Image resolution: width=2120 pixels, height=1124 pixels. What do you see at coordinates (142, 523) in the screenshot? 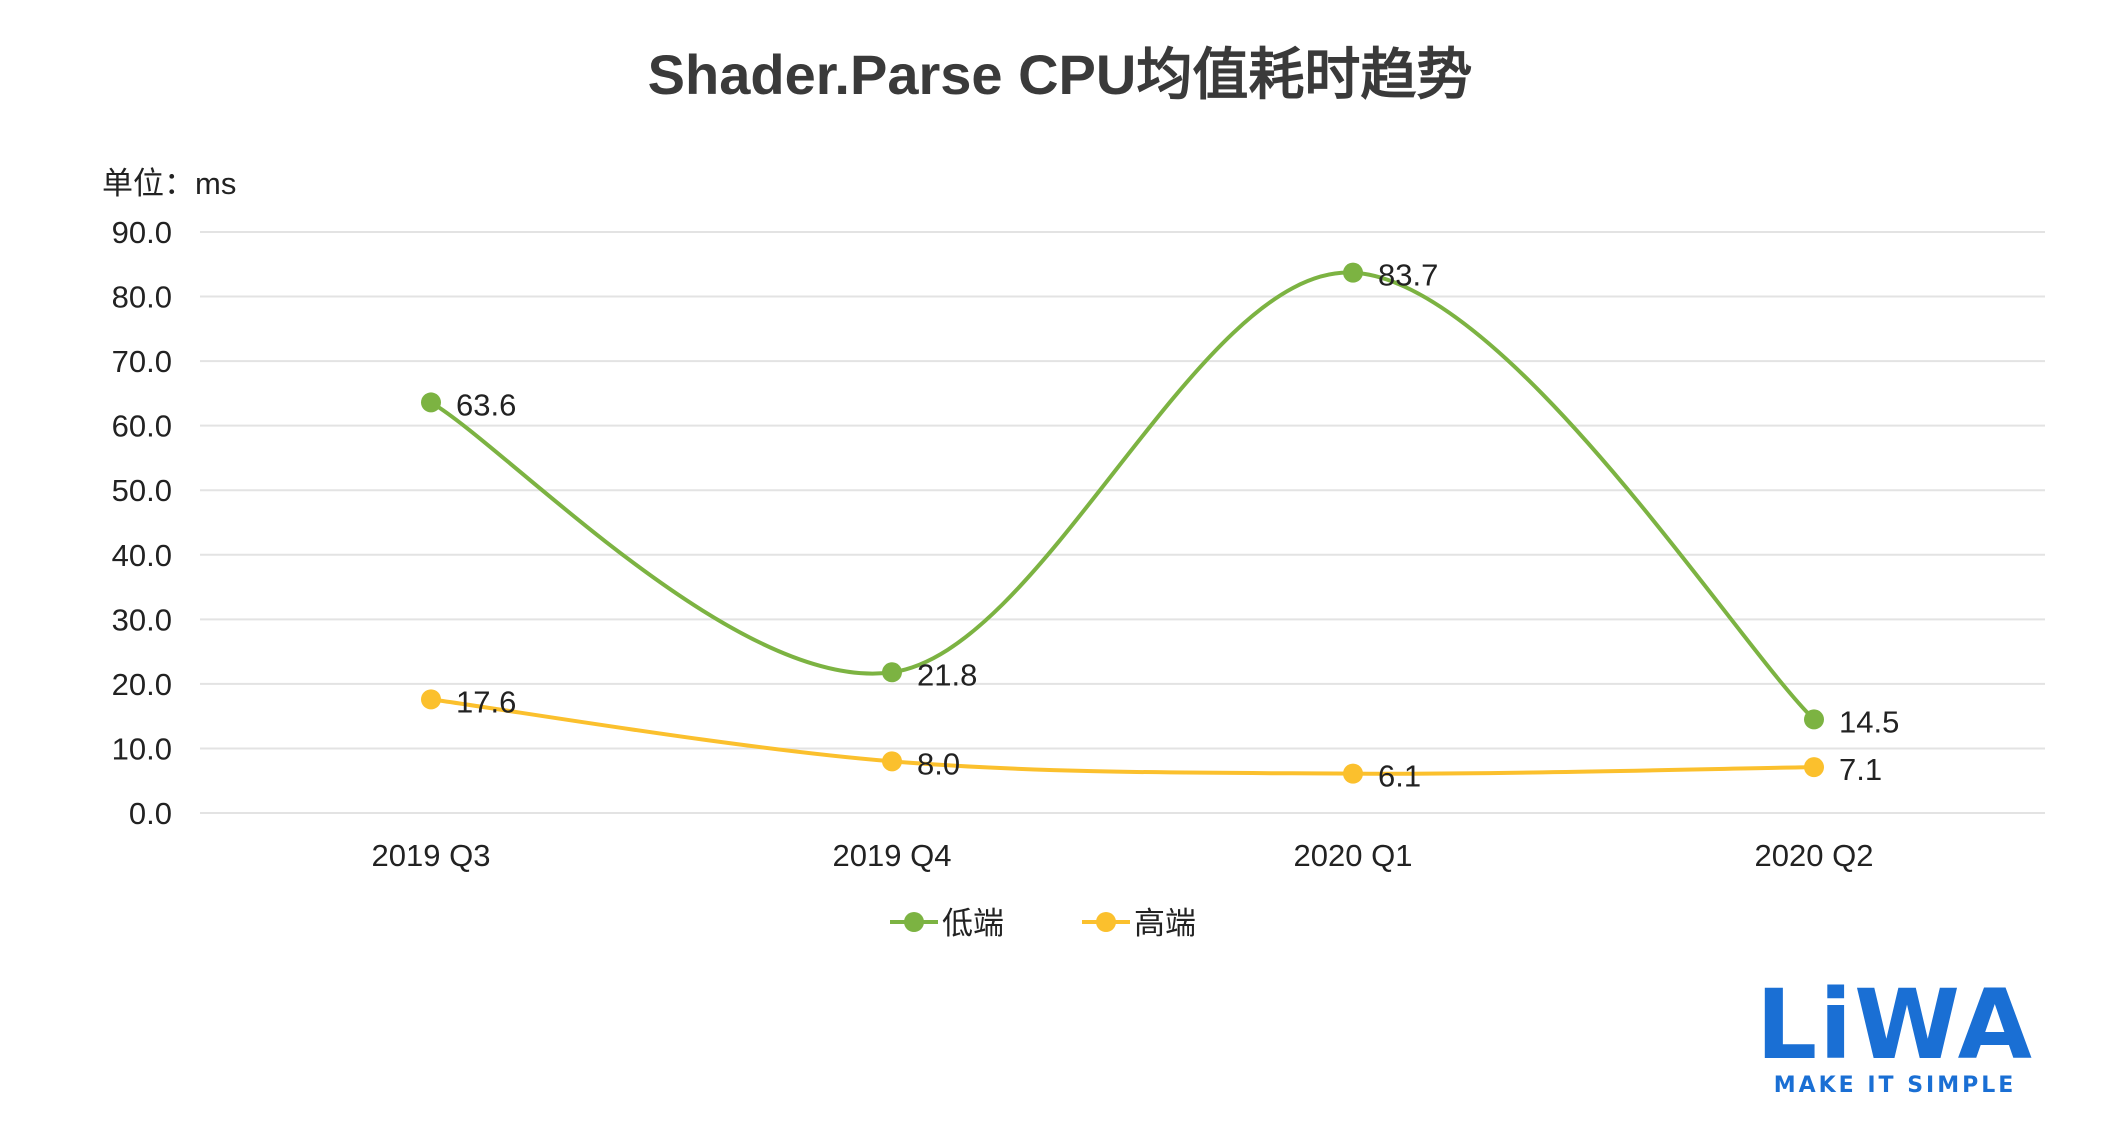
I see `y-axis-ticks: 0.0 10.0 20.0 30.0 40.0 50.0 60.0 70.0 80.0 90.0` at bounding box center [142, 523].